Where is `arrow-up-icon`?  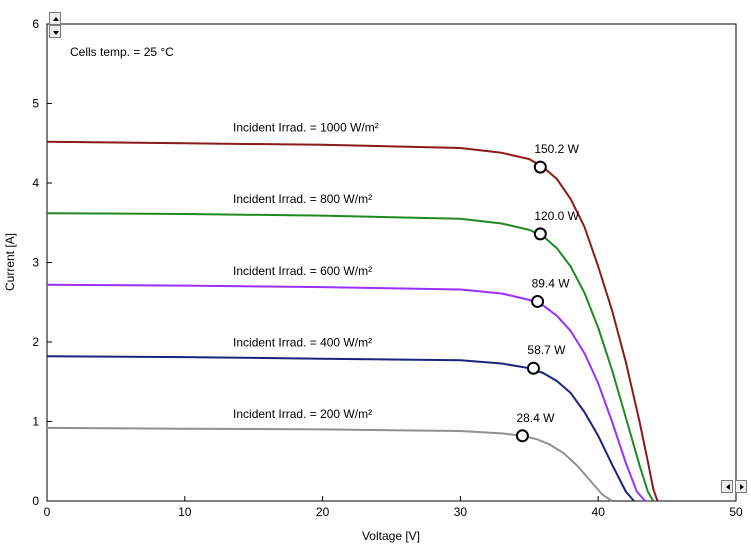
arrow-up-icon is located at coordinates (56, 19).